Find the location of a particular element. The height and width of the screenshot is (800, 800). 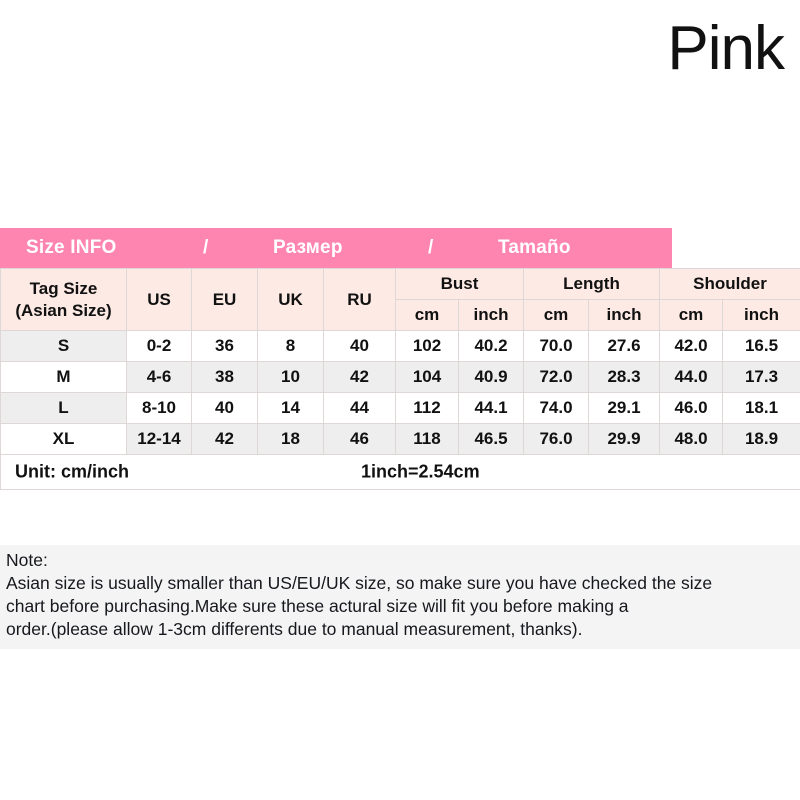

cell-eu: 40 is located at coordinates (224, 408).